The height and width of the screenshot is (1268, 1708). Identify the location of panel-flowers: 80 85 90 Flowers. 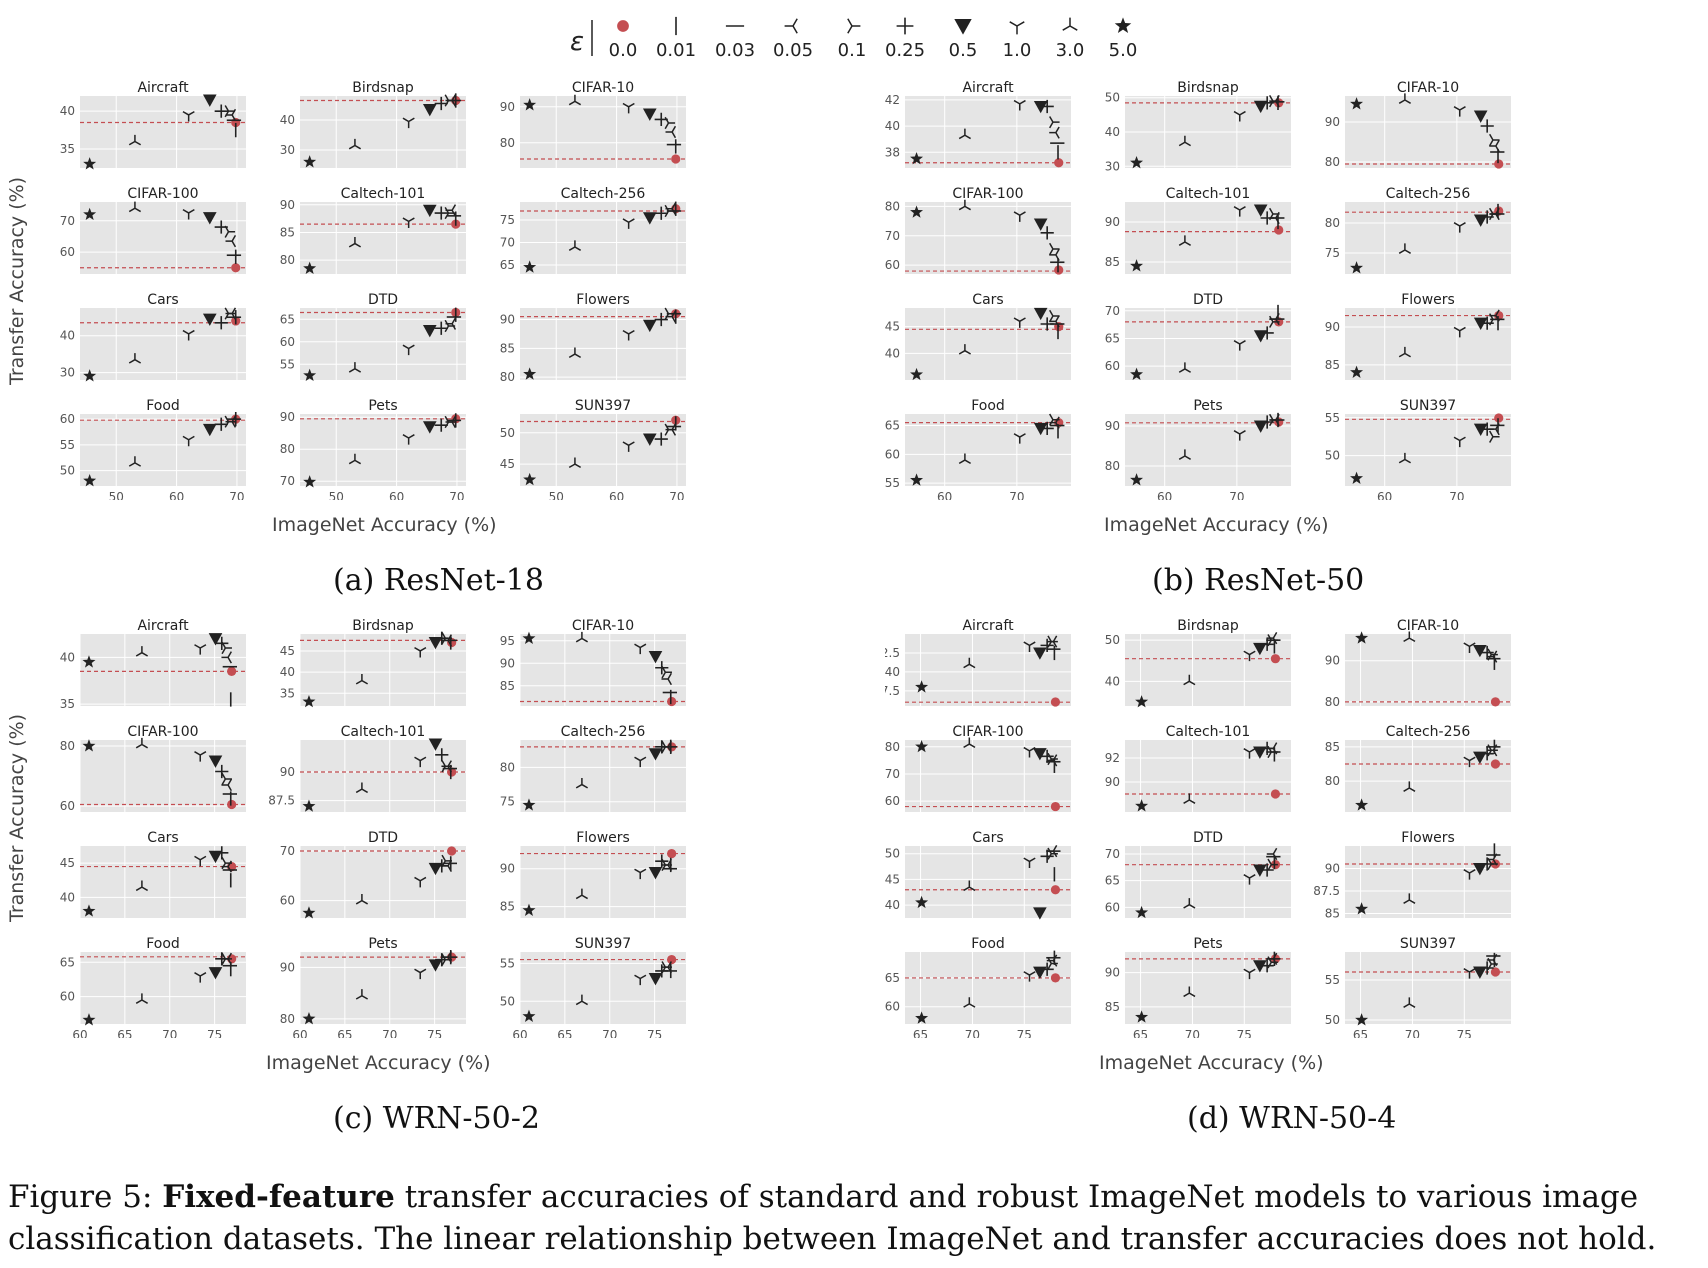
(593, 338).